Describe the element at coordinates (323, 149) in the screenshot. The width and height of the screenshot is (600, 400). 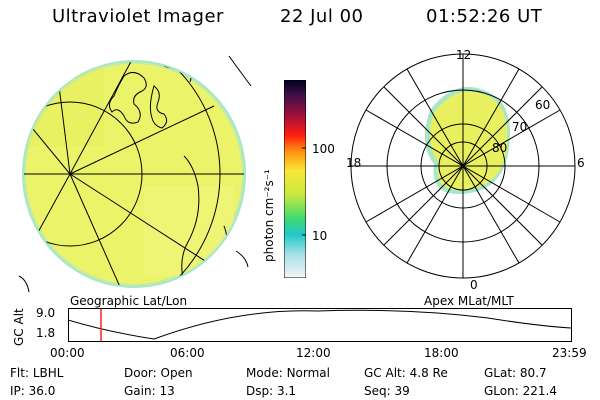
I see `colorbar-tick-100: 100` at that location.